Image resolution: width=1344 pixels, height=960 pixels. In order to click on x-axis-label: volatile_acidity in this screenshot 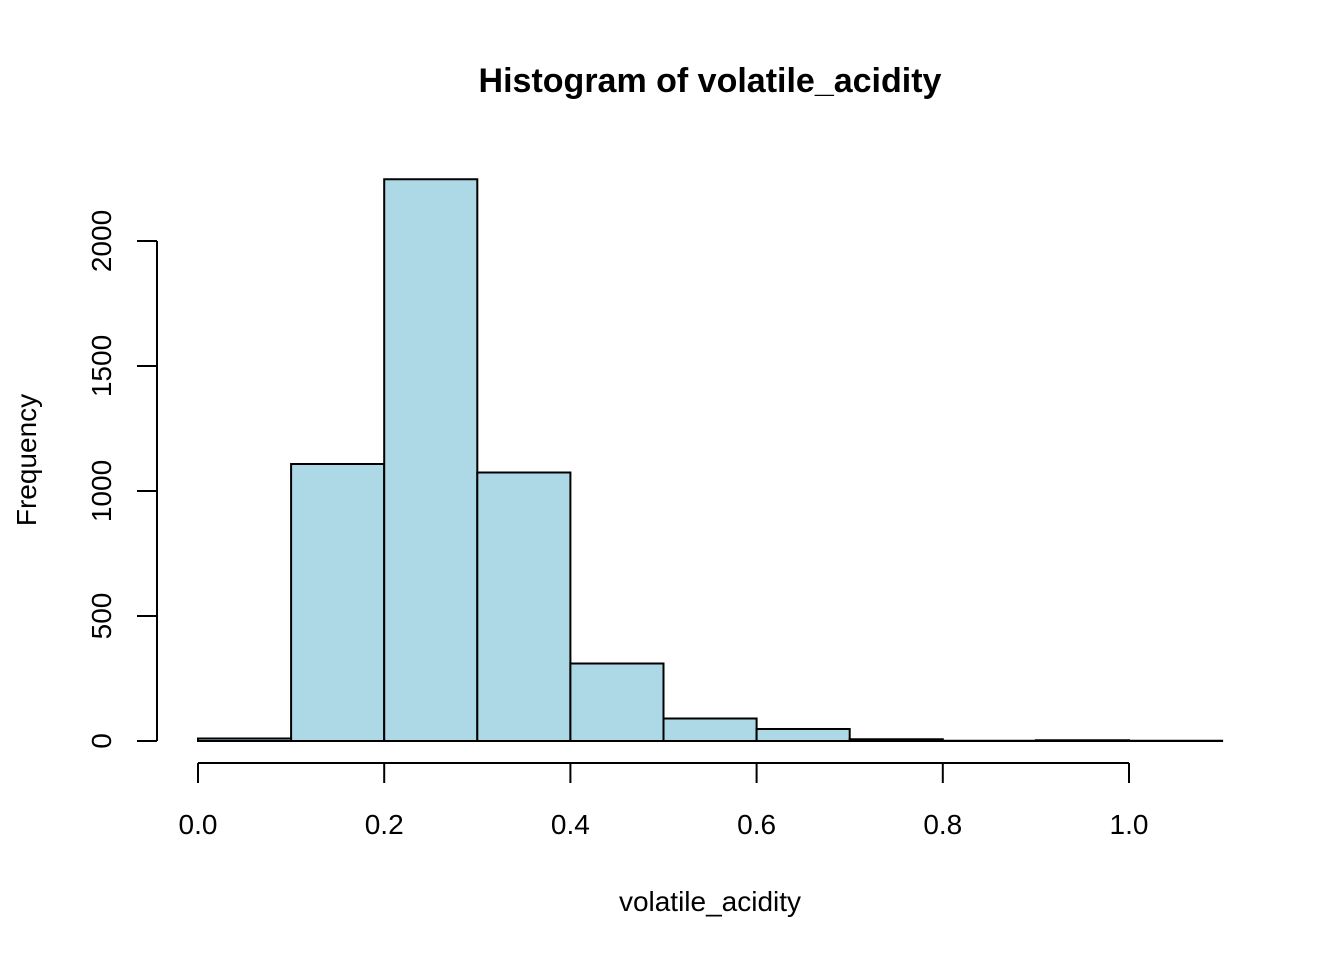, I will do `click(710, 901)`.